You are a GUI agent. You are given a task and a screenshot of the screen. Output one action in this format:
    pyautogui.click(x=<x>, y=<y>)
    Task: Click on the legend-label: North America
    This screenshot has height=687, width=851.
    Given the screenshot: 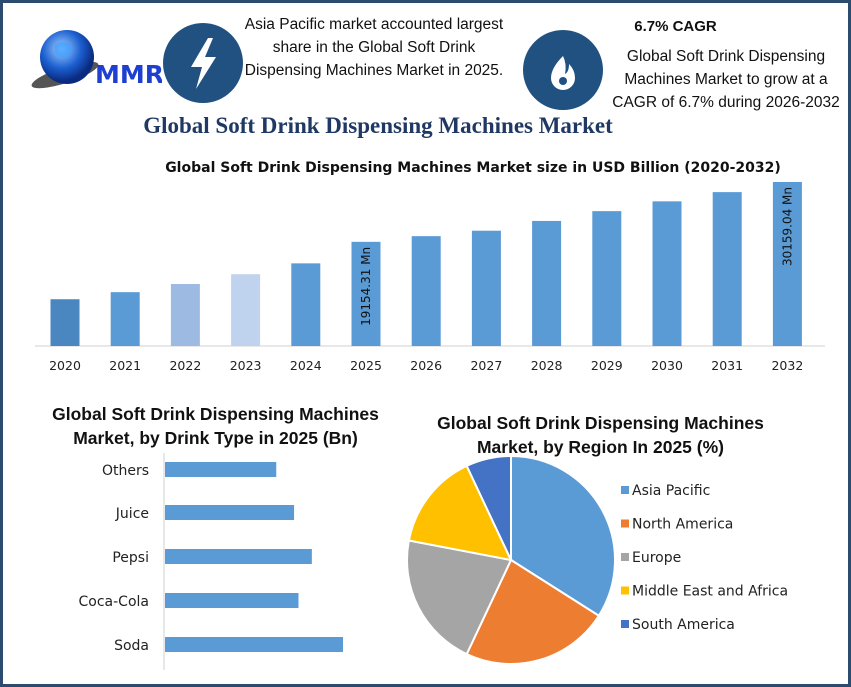 What is the action you would take?
    pyautogui.click(x=682, y=525)
    